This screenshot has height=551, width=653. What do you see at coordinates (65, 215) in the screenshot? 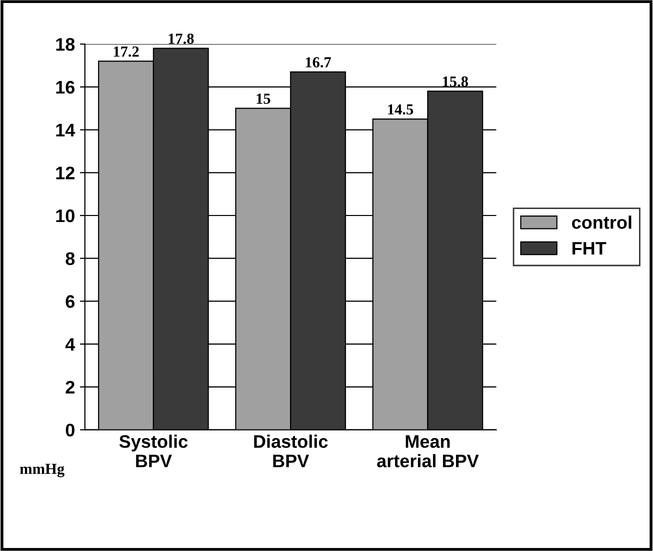
I see `y-tick-label: 10` at bounding box center [65, 215].